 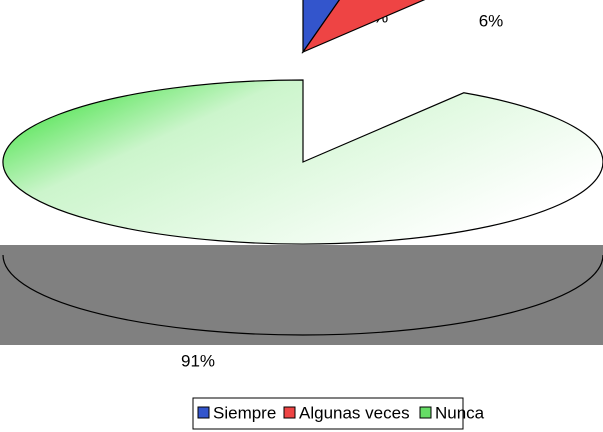 What do you see at coordinates (244, 412) in the screenshot?
I see `legend-label: Siempre` at bounding box center [244, 412].